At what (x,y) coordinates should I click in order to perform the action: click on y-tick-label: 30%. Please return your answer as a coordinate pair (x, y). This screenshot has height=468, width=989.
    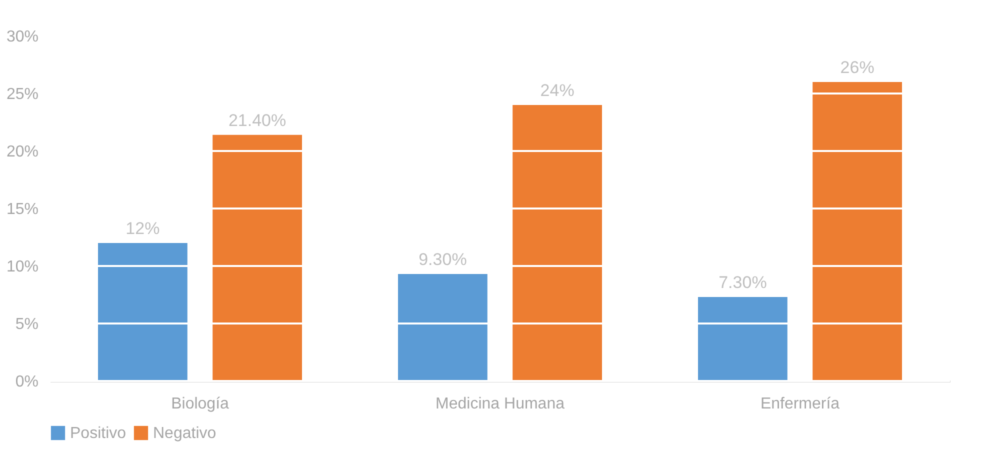
    Looking at the image, I should click on (22, 37).